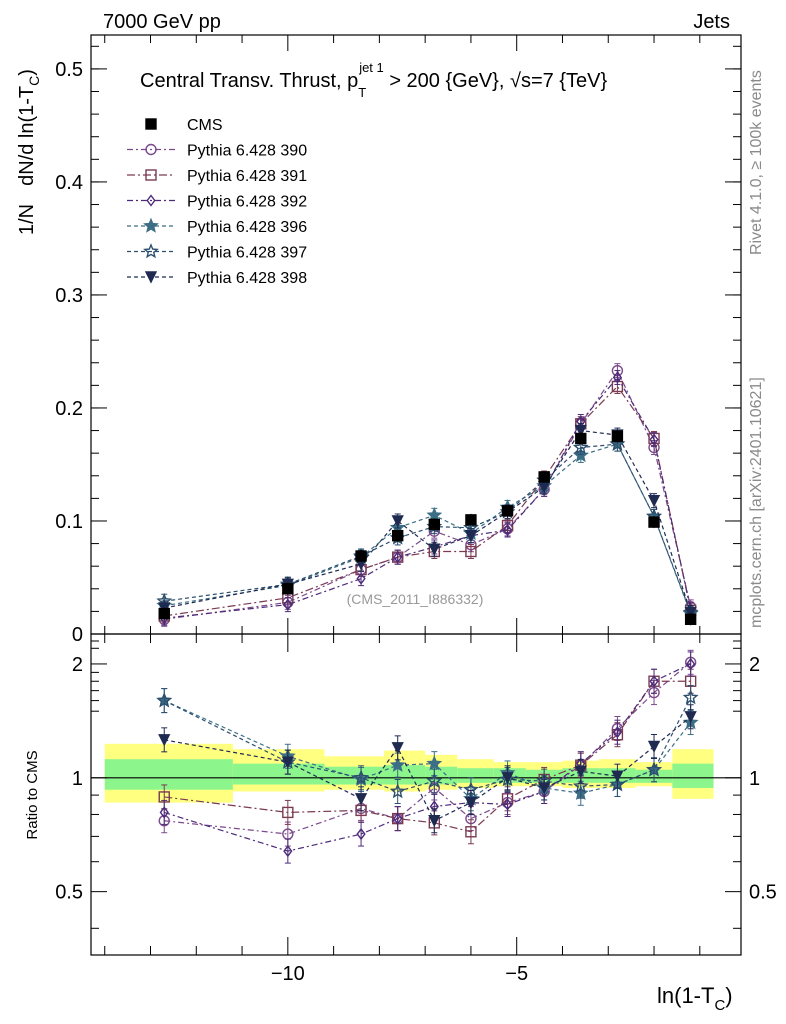 The image size is (786, 1024). Describe the element at coordinates (754, 779) in the screenshot. I see `ratio-y-tick-label-right: 1` at that location.